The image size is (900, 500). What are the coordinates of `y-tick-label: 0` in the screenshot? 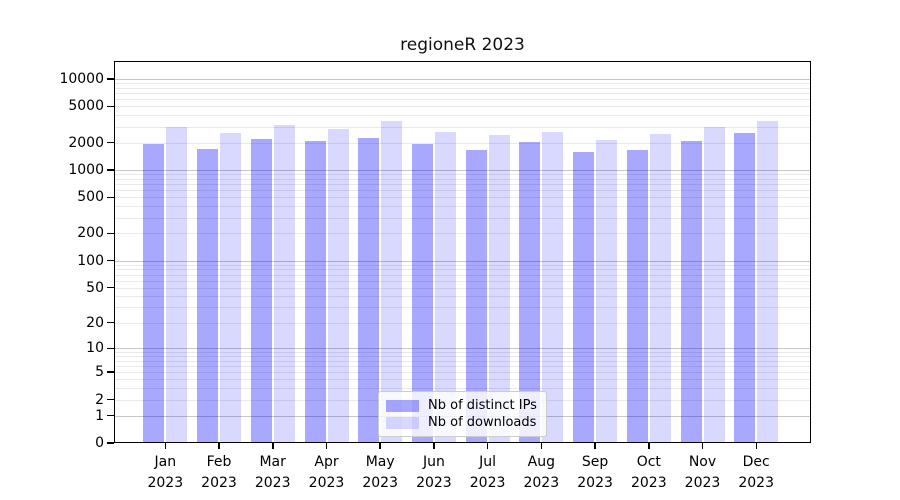 It's located at (99, 443).